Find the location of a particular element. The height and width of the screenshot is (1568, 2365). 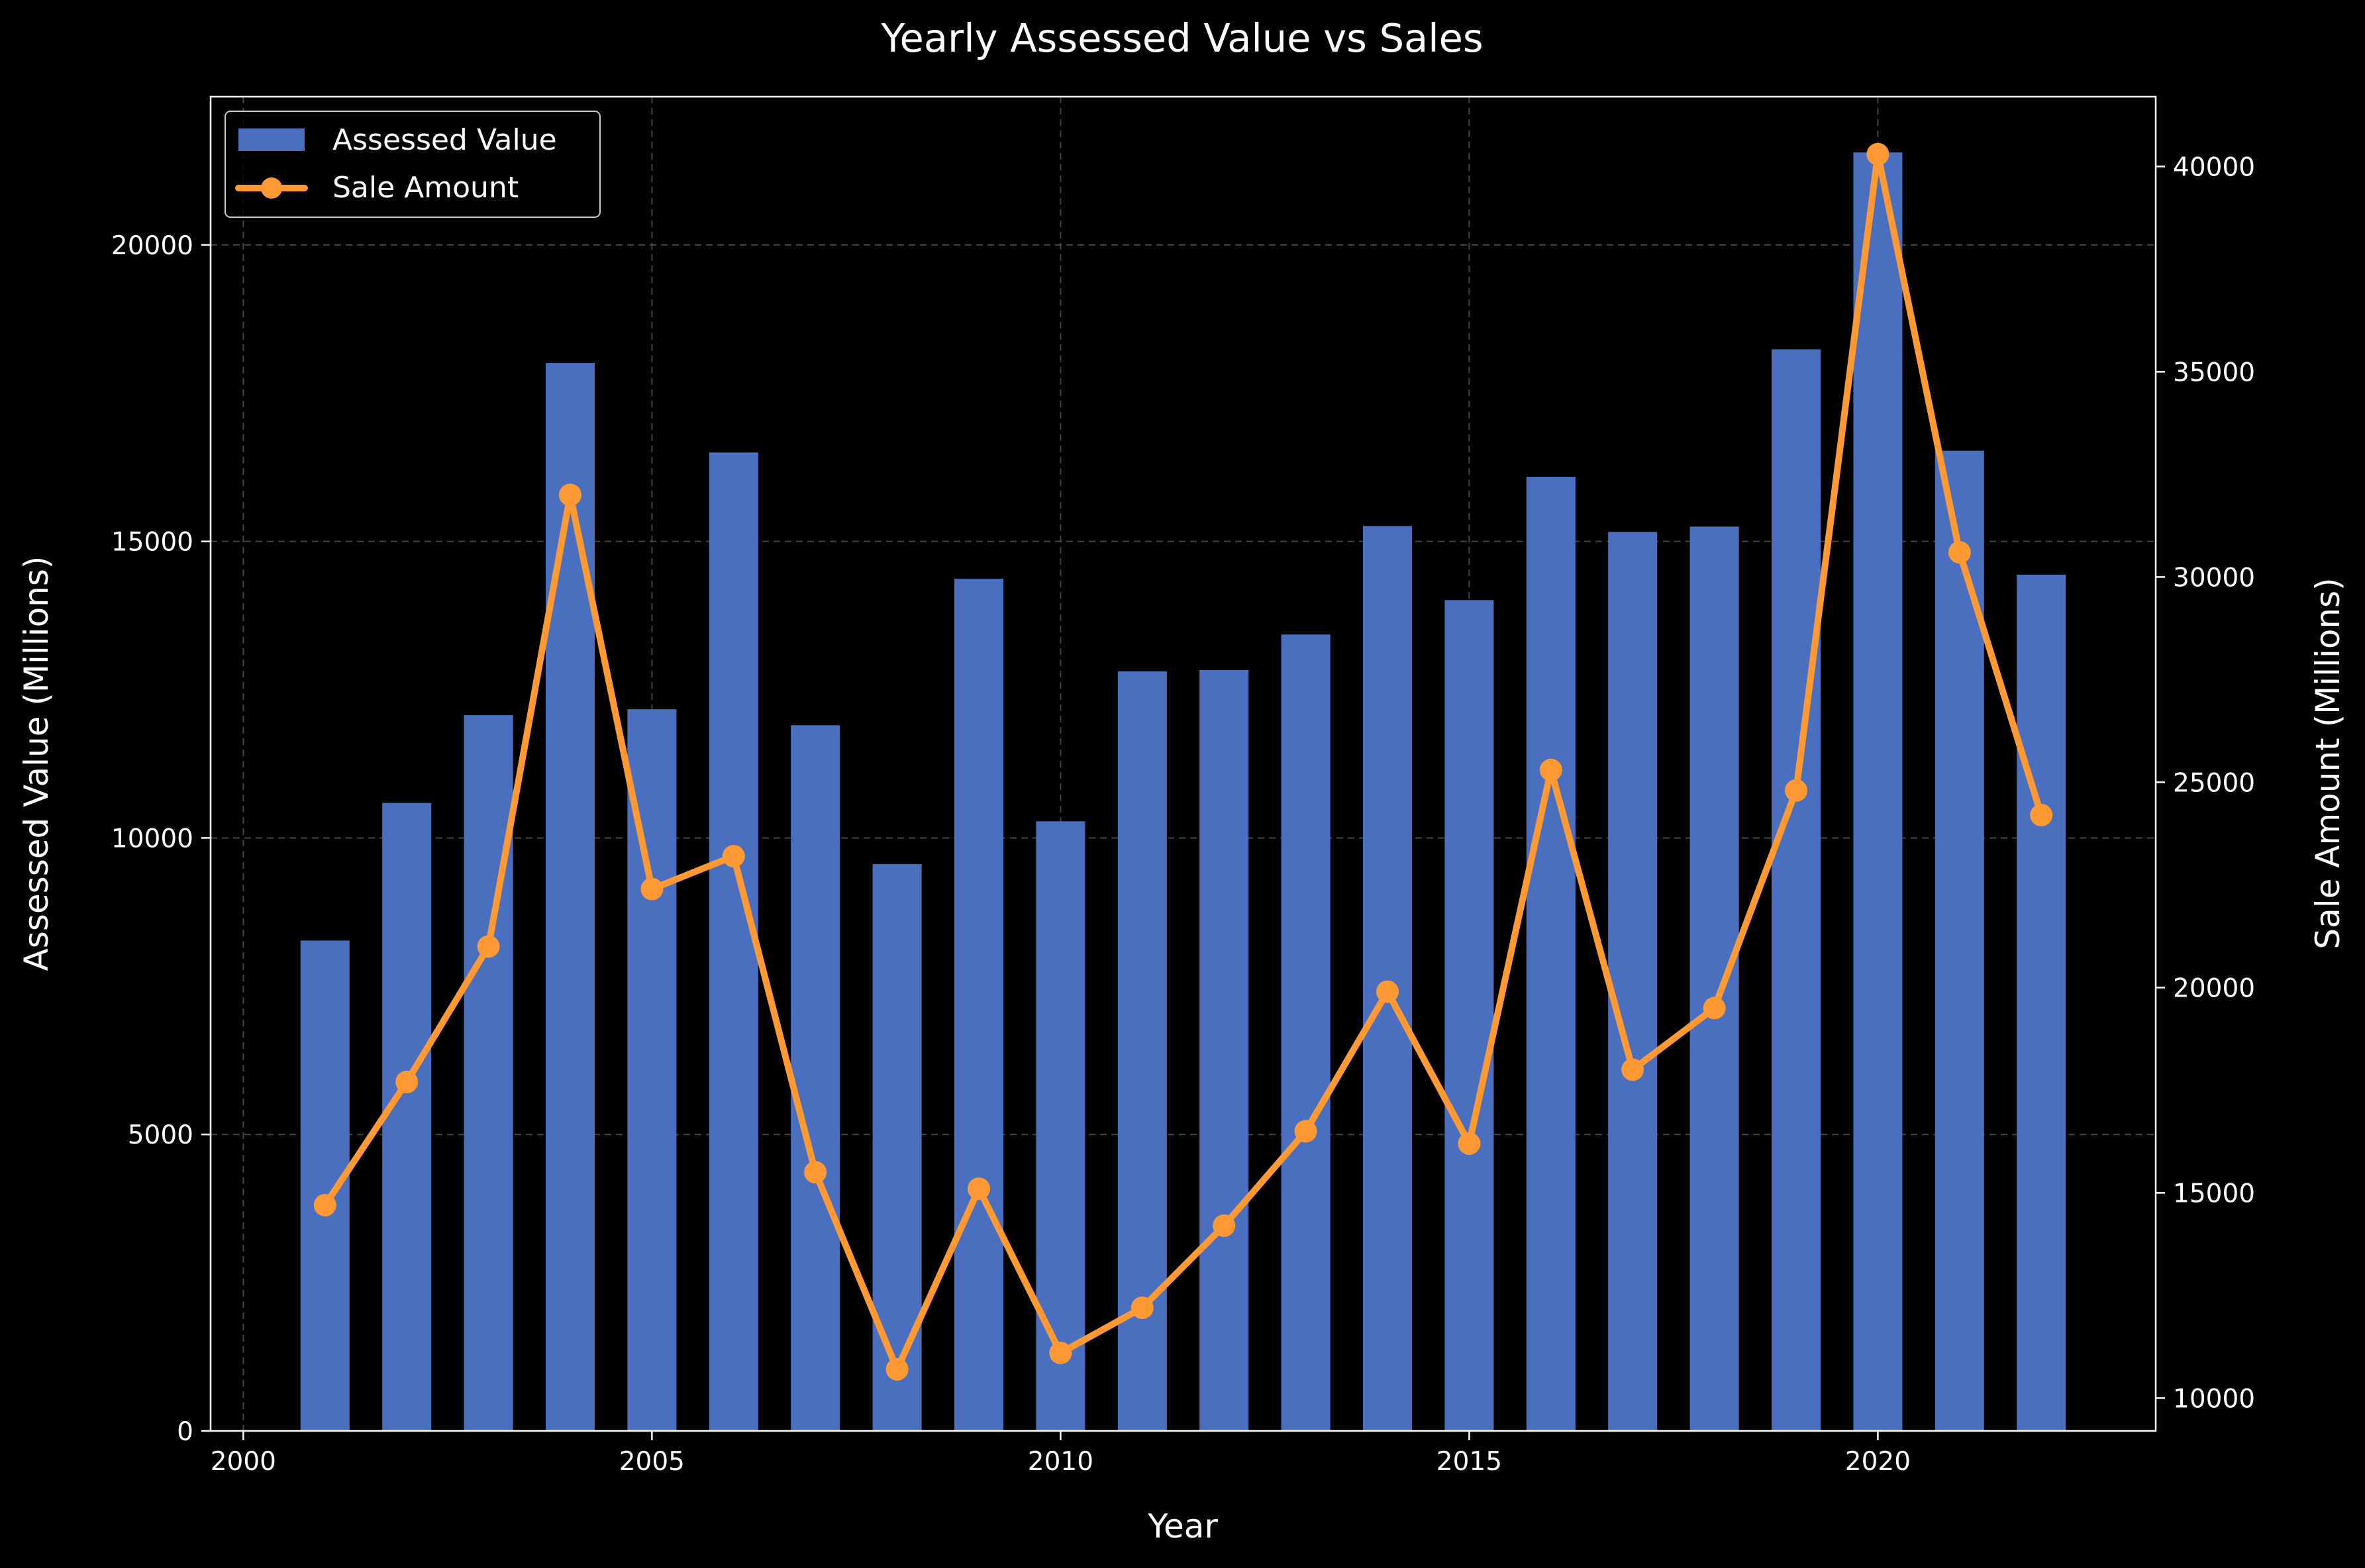

bar-2022 is located at coordinates (2041, 1002).